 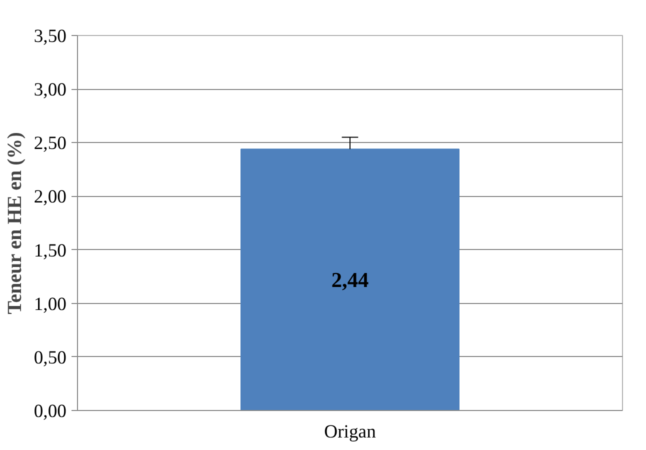 What do you see at coordinates (50, 304) in the screenshot?
I see `y-tick-label: 1,00` at bounding box center [50, 304].